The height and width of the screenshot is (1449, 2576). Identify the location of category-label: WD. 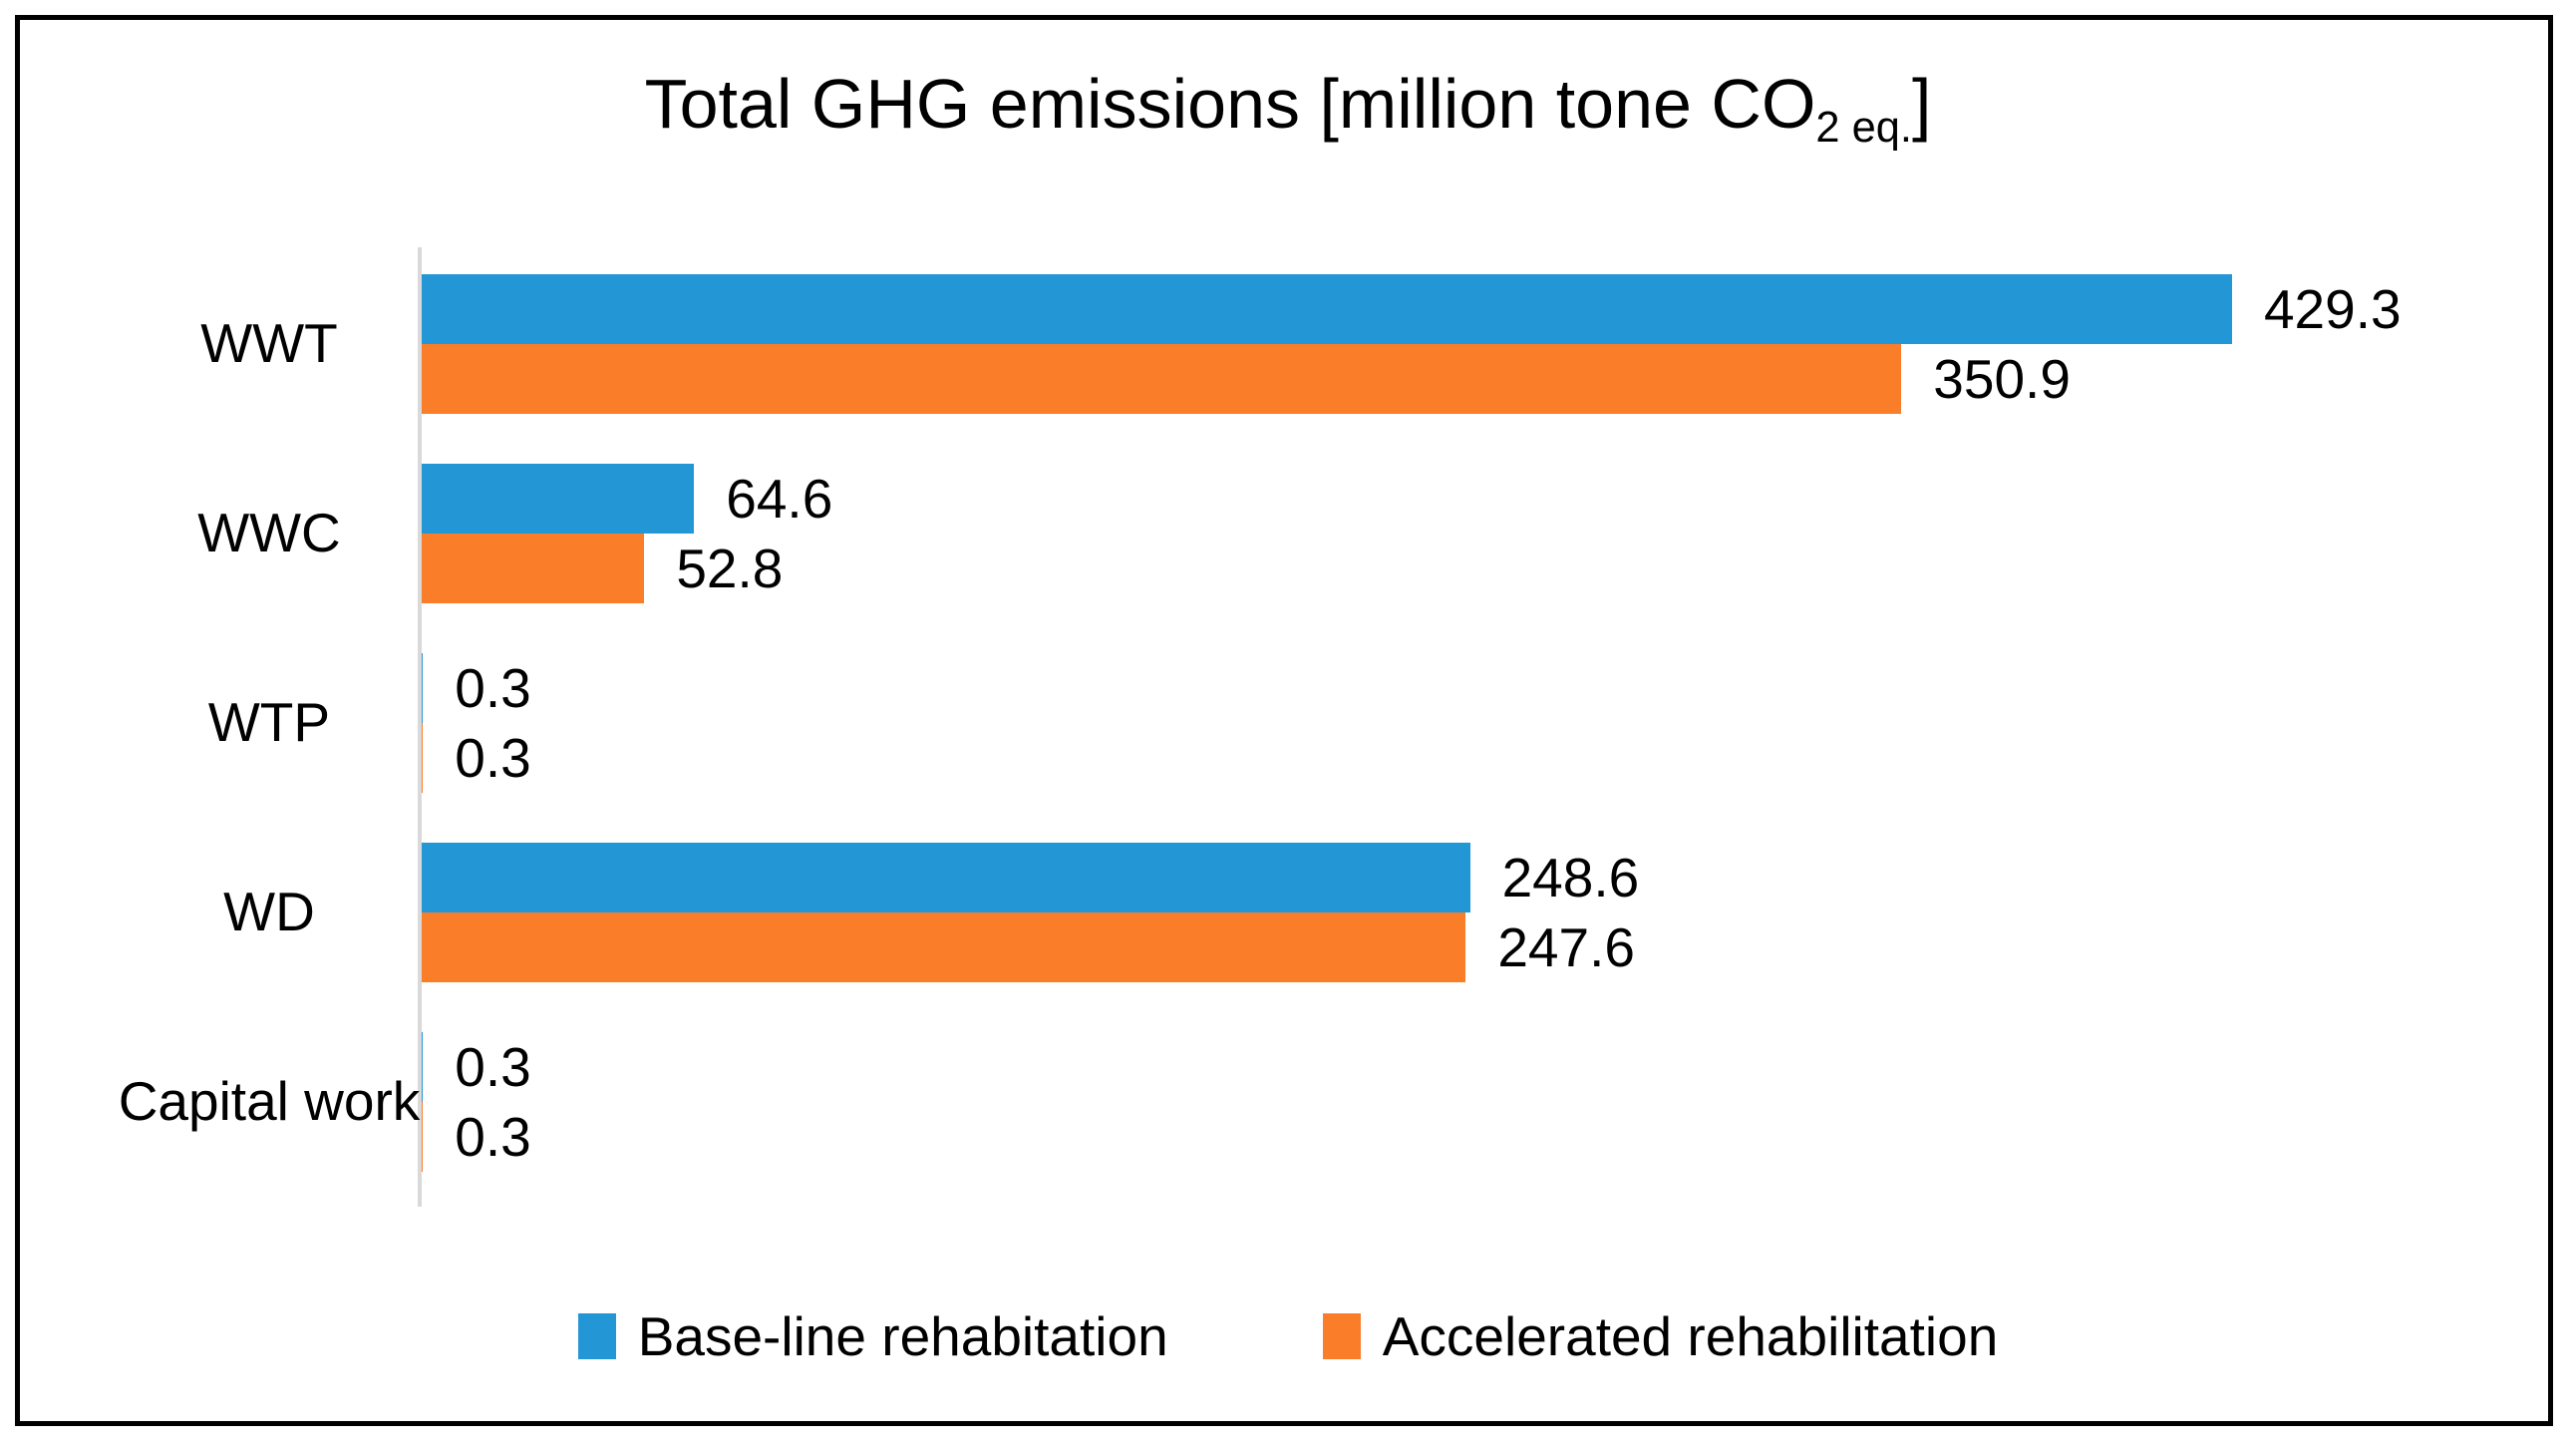
(269, 912).